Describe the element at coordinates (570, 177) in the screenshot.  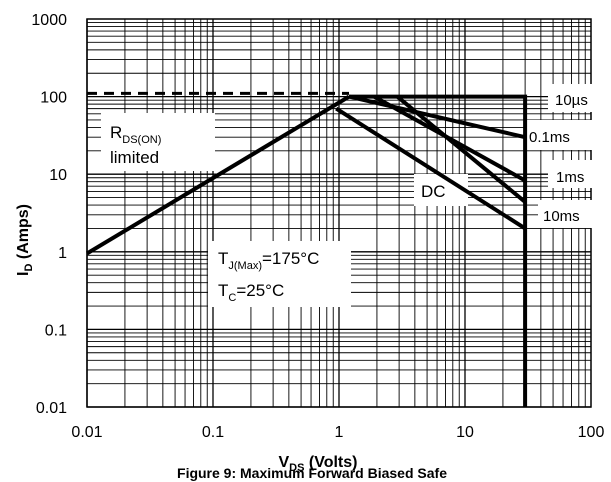
I see `label-1ms: 1ms` at that location.